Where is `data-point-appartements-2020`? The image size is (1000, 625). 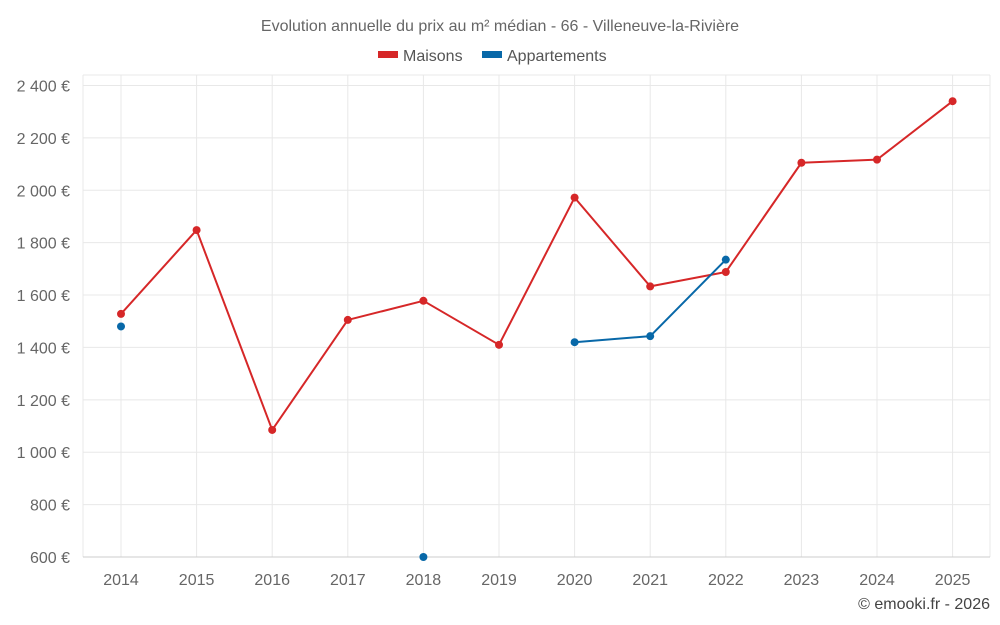
data-point-appartements-2020 is located at coordinates (574, 342).